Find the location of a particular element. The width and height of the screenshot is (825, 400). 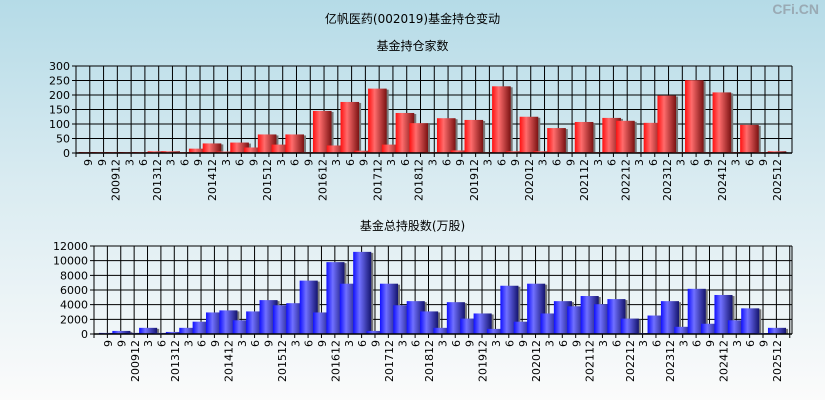

chart1-title: 基金持仓家数 is located at coordinates (412, 46).